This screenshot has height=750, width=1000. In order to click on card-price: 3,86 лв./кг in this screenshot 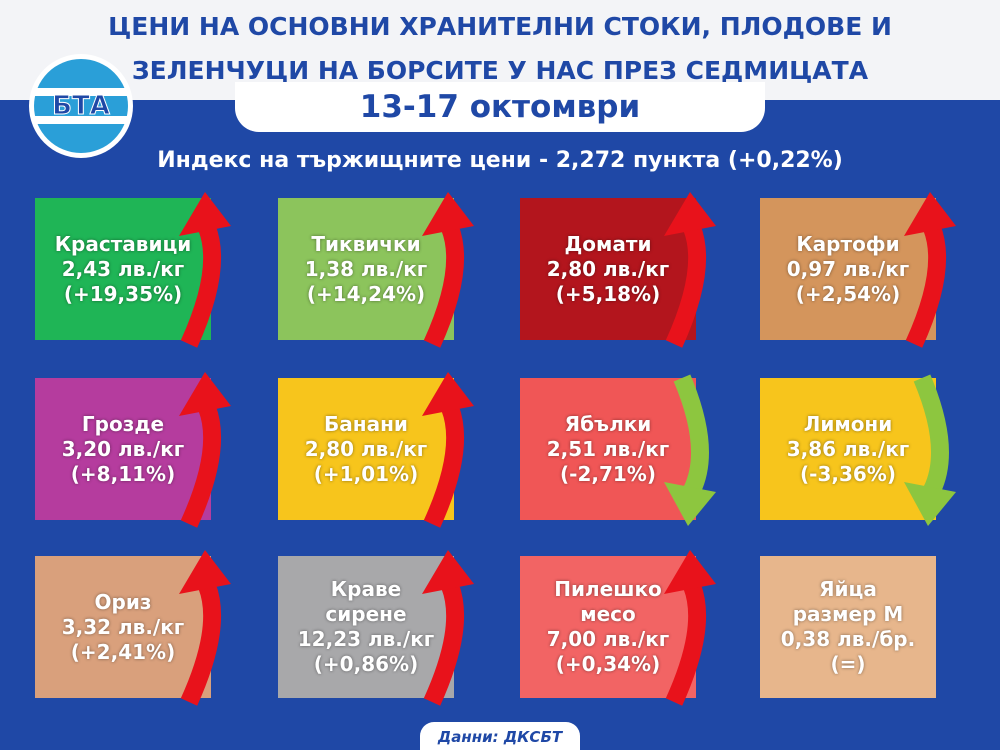, I will do `click(848, 448)`.